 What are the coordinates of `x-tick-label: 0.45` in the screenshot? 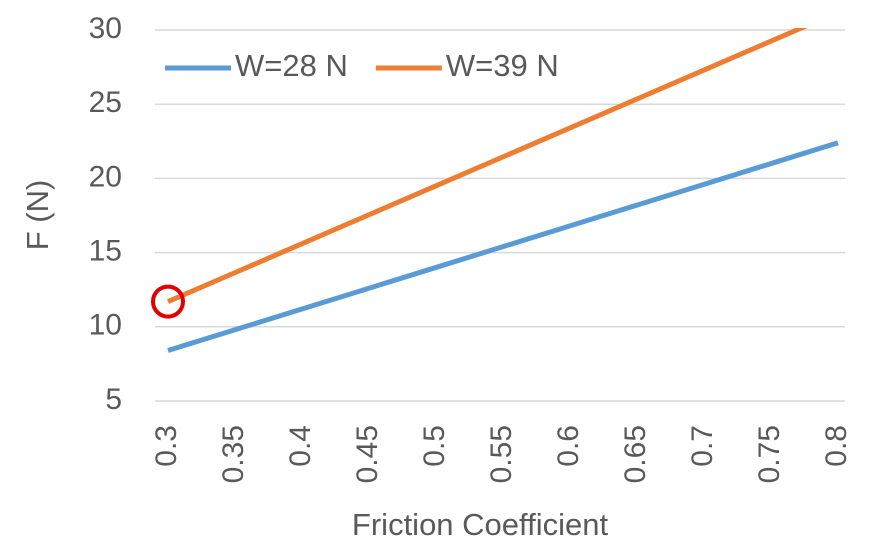 It's located at (367, 454).